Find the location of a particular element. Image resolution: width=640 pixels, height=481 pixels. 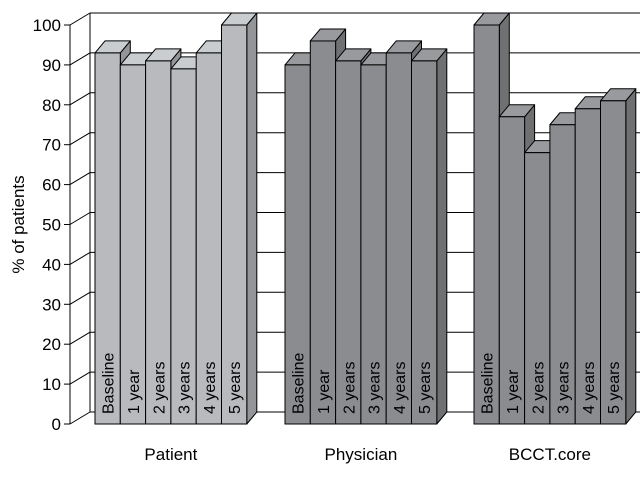

y-axis: 0 10 20 30 40 50 60 70 80 90 100 is located at coordinates (52, 225).